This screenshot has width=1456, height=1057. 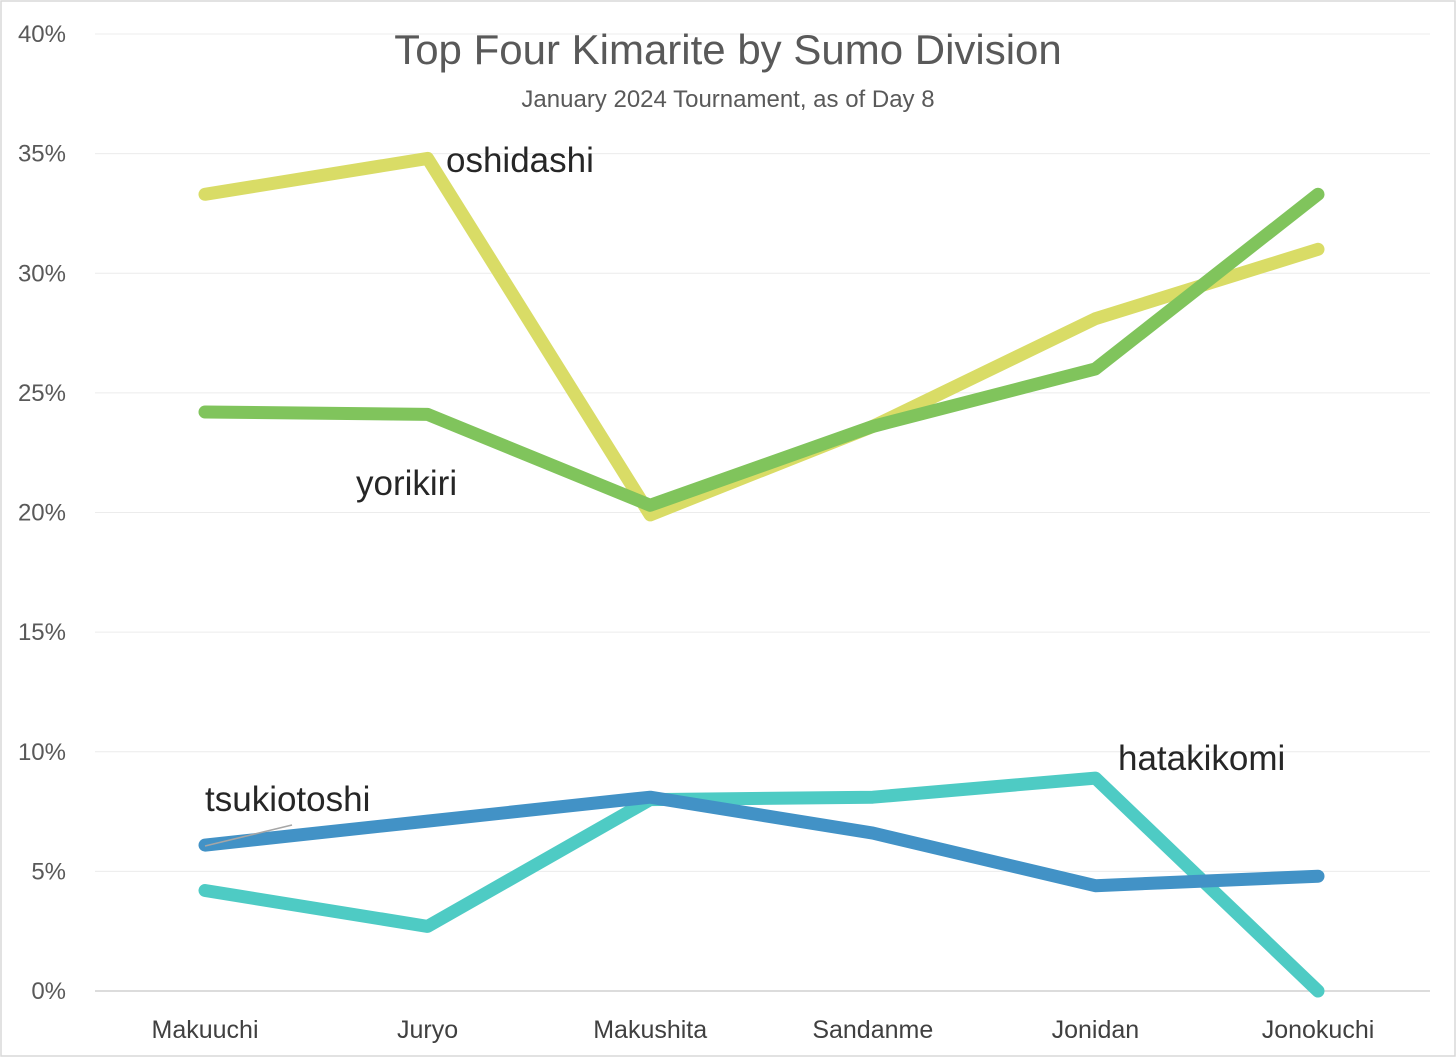 What do you see at coordinates (248, 835) in the screenshot?
I see `label-leader-line` at bounding box center [248, 835].